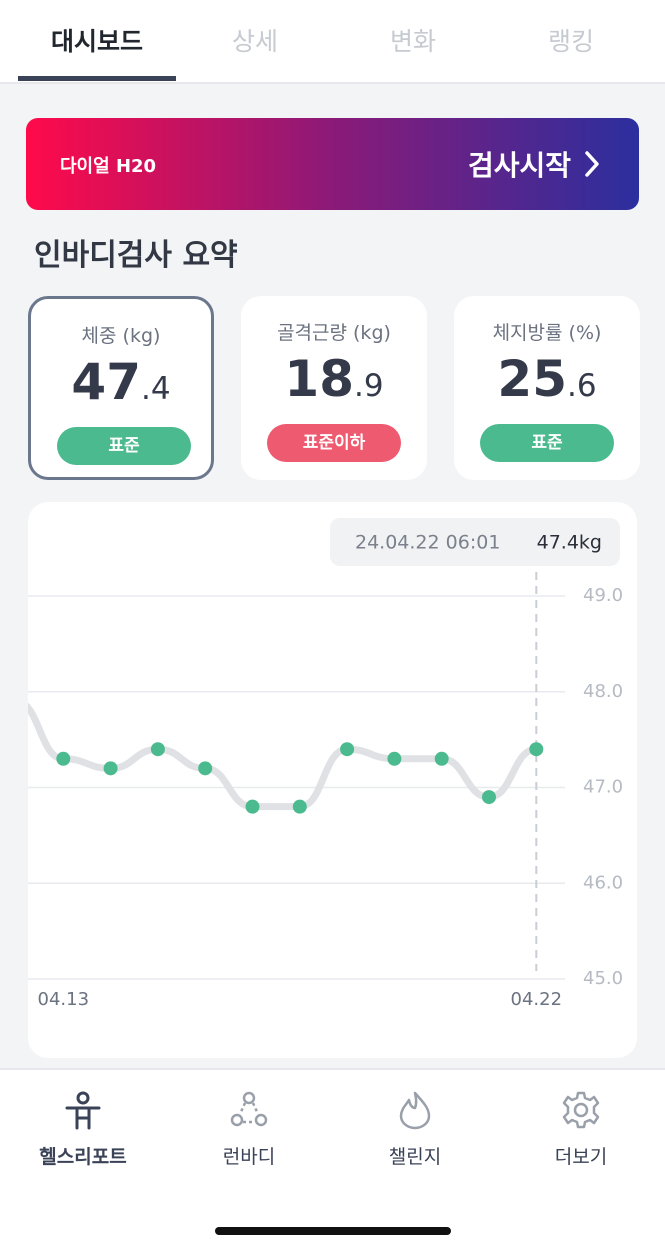  I want to click on nav-label: 헬스리포트, so click(83, 1157).